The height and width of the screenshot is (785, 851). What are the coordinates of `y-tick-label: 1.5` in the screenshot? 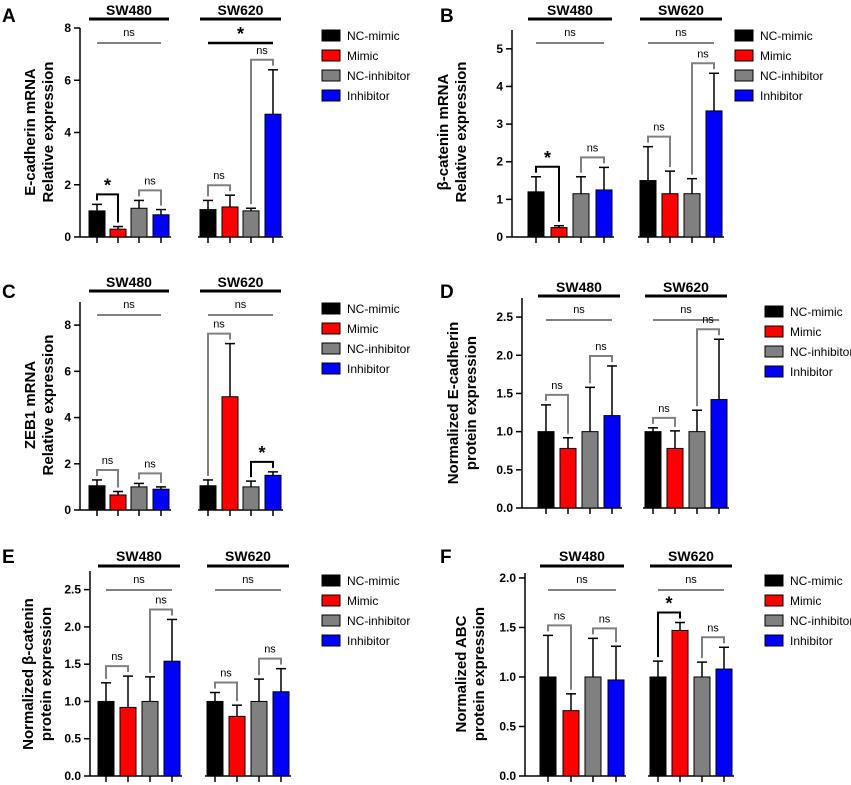 It's located at (507, 627).